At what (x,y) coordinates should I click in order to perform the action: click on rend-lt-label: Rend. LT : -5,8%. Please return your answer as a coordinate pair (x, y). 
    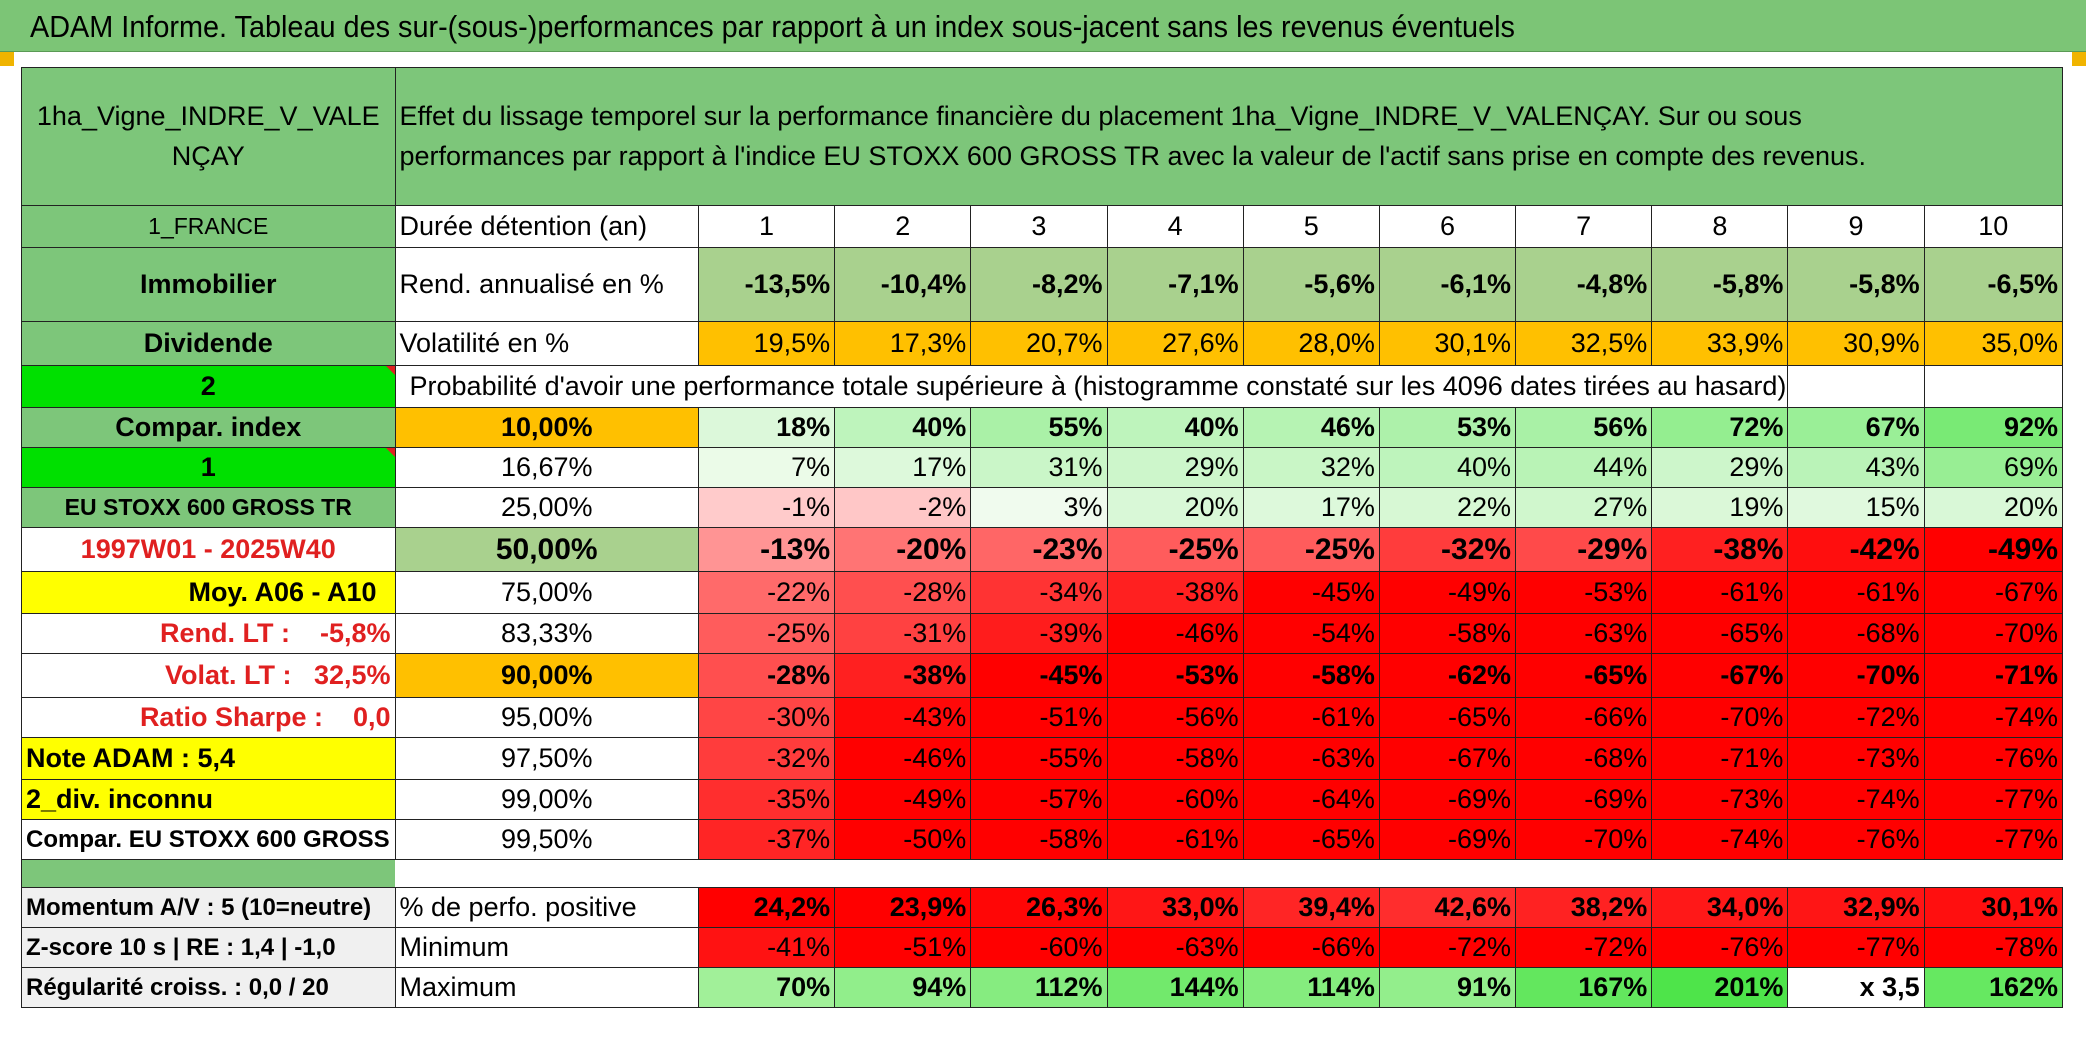
    Looking at the image, I should click on (208, 633).